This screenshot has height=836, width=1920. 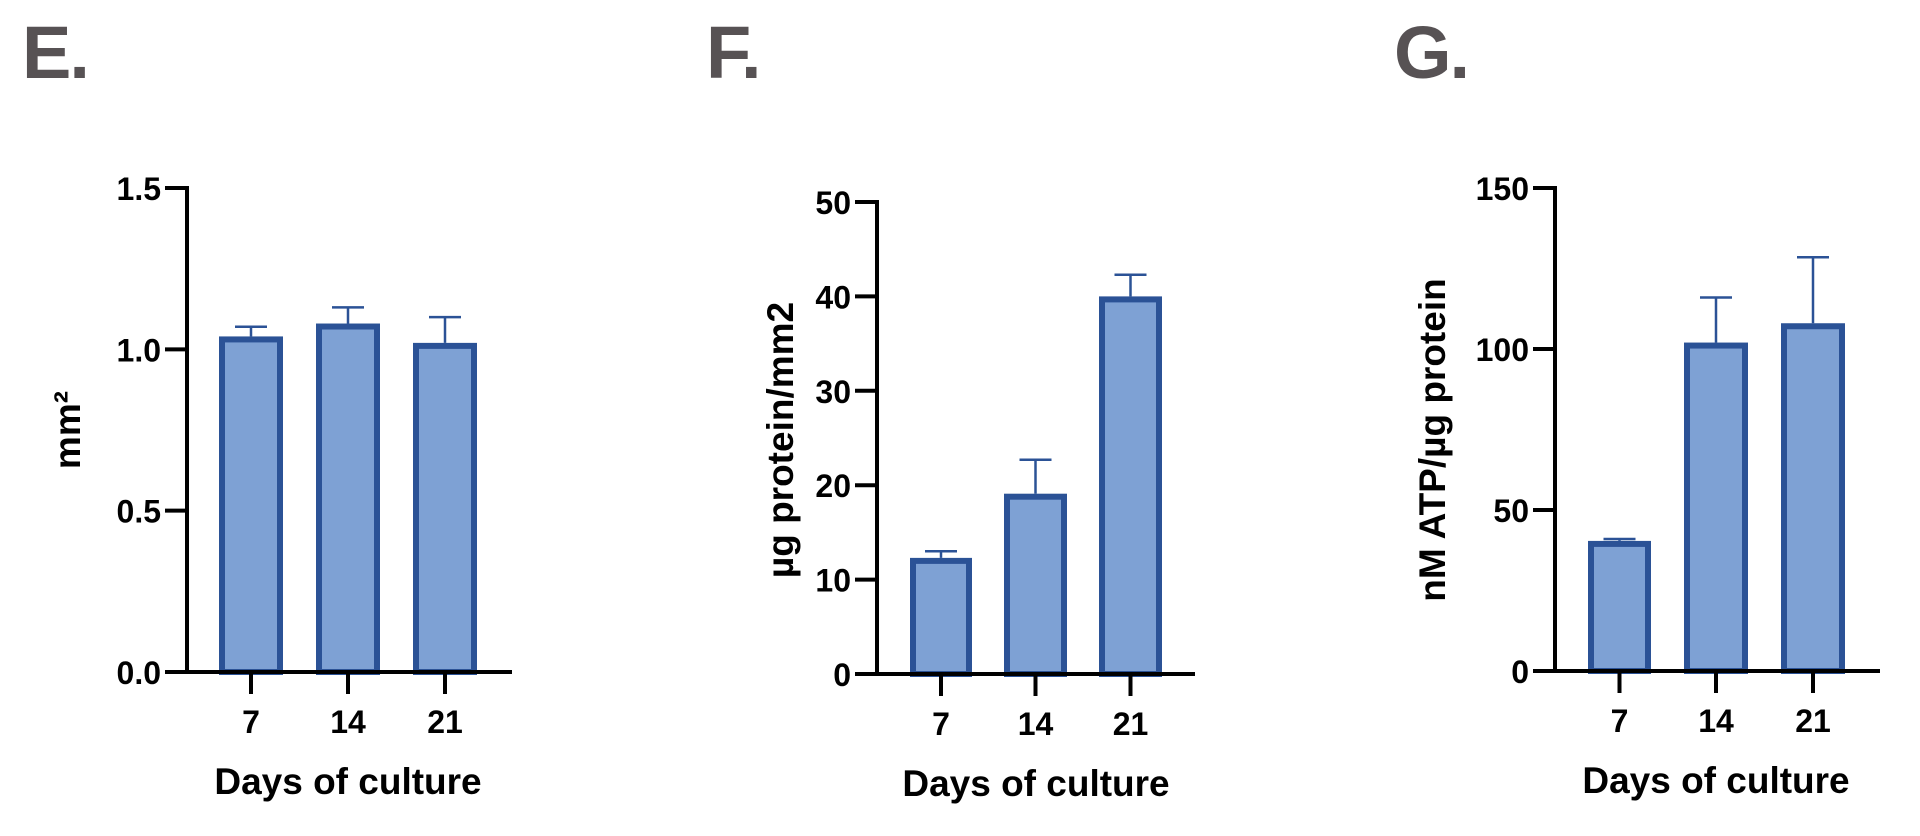 What do you see at coordinates (780, 440) in the screenshot?
I see `y-axis-title: µg protein/mm2` at bounding box center [780, 440].